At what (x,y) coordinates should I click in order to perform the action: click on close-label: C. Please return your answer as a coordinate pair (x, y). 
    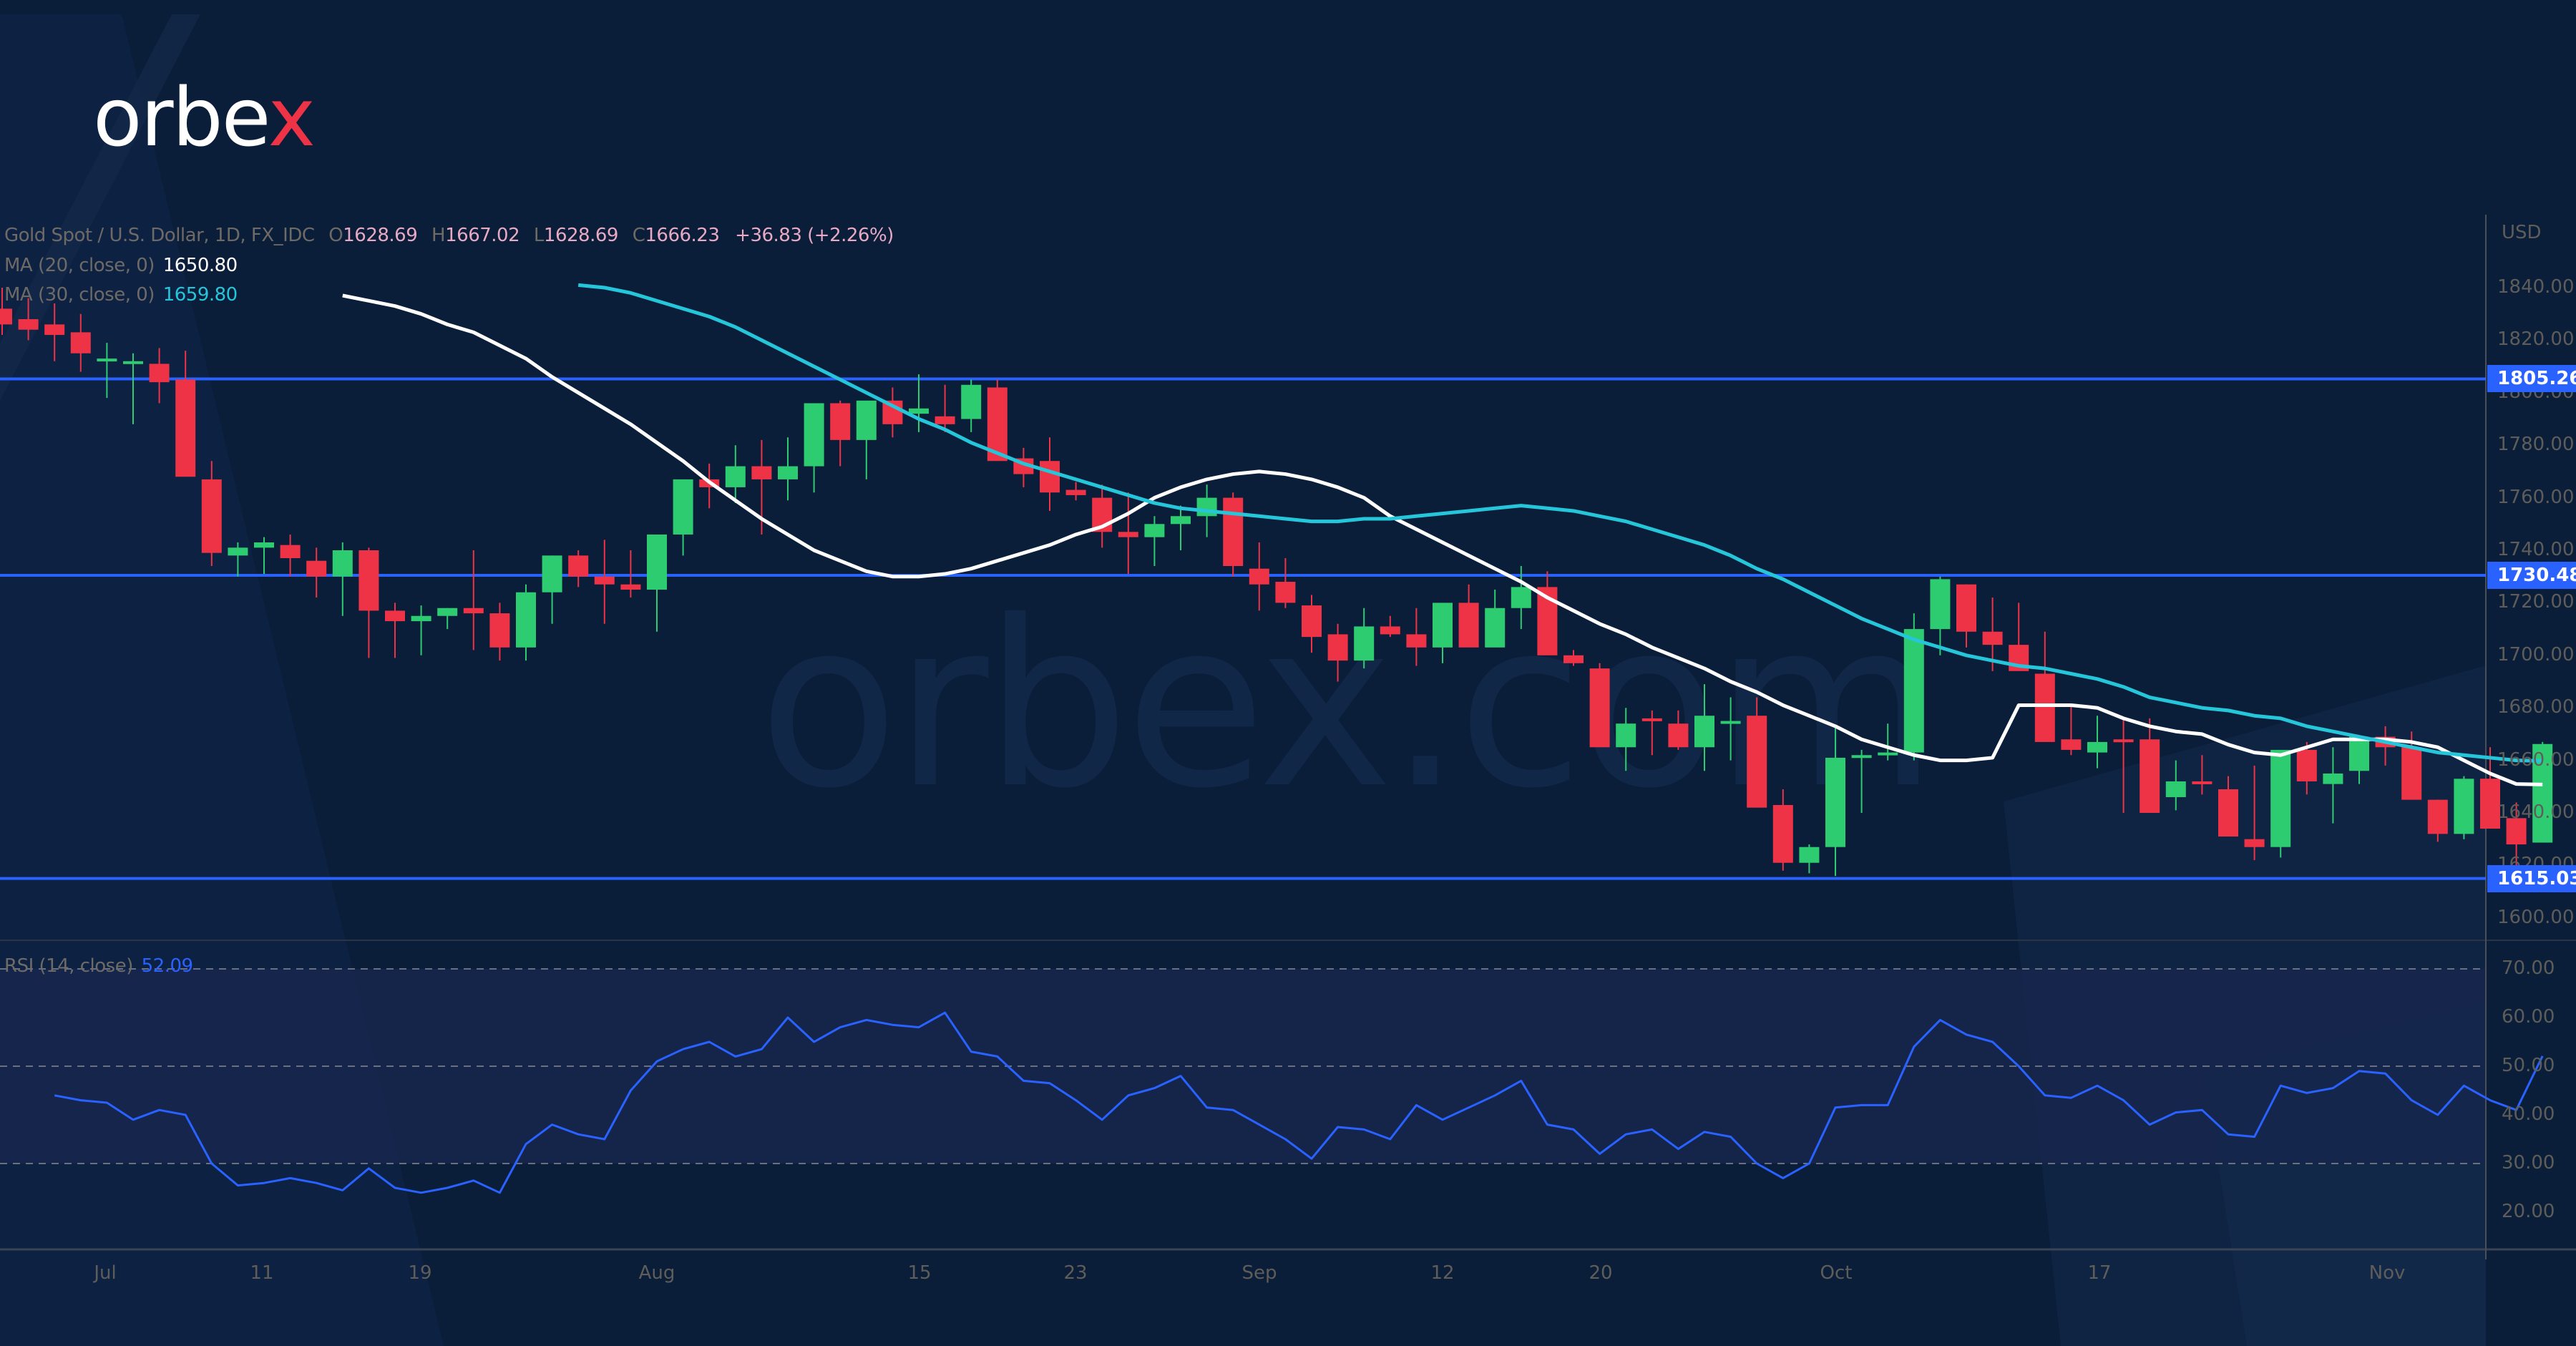
    Looking at the image, I should click on (638, 235).